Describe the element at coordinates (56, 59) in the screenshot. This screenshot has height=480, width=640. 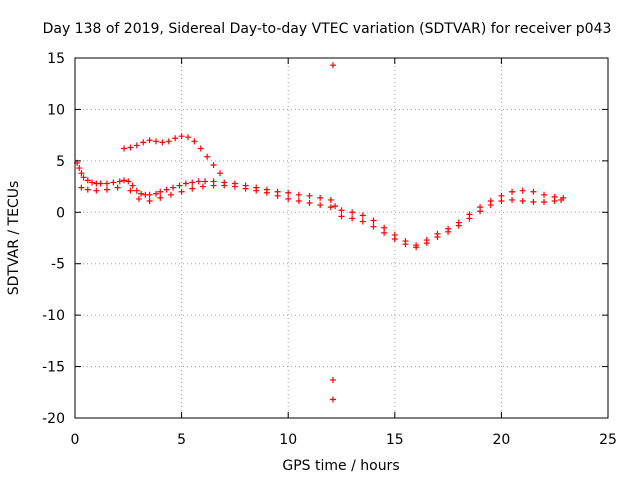
I see `y-tick-label: 15` at that location.